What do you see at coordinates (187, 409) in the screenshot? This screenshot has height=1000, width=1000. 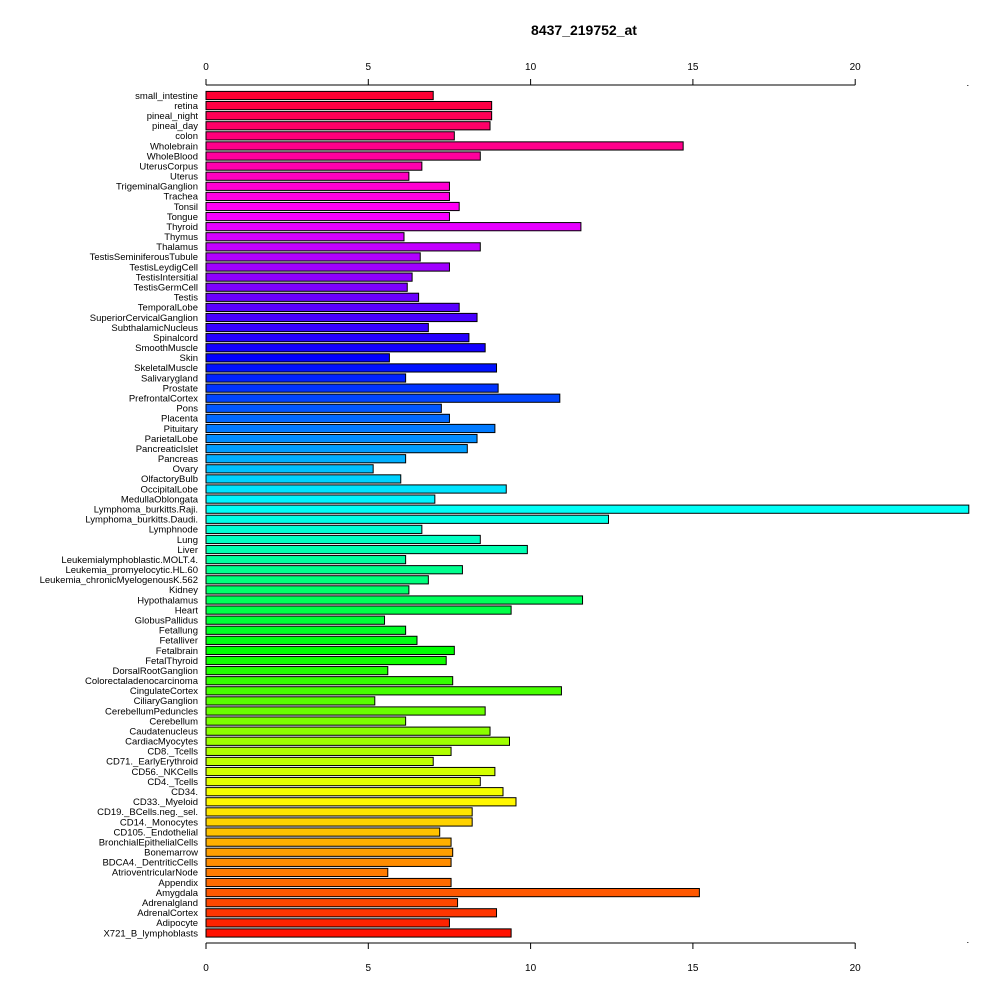 I see `category-label-31: Pons` at bounding box center [187, 409].